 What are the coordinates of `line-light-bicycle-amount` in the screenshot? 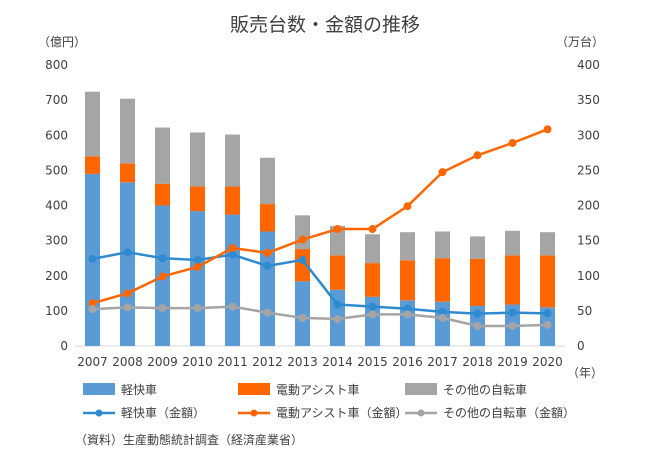 It's located at (320, 282).